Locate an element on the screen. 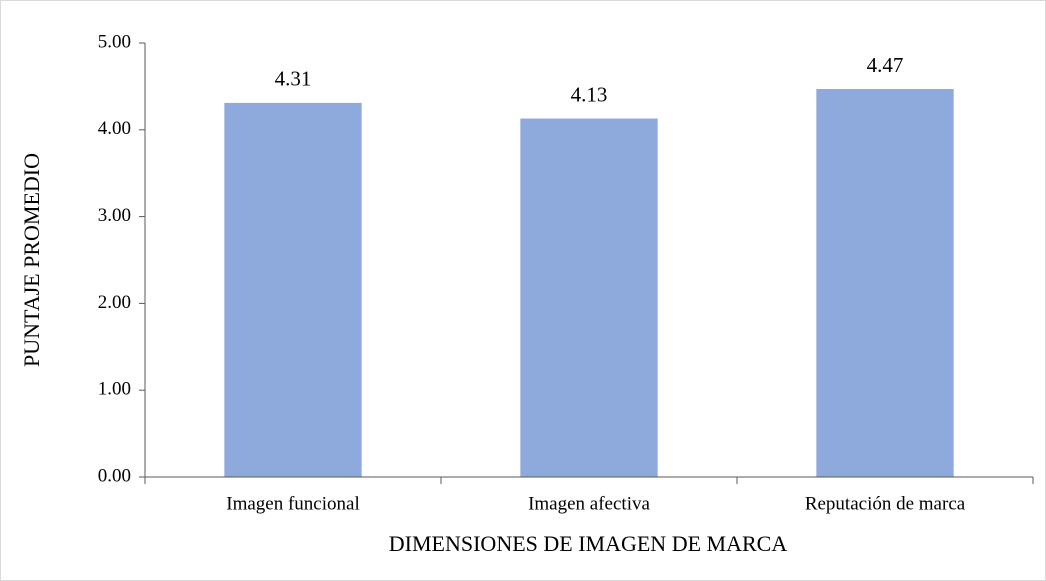  data-label: 4.31 is located at coordinates (293, 79).